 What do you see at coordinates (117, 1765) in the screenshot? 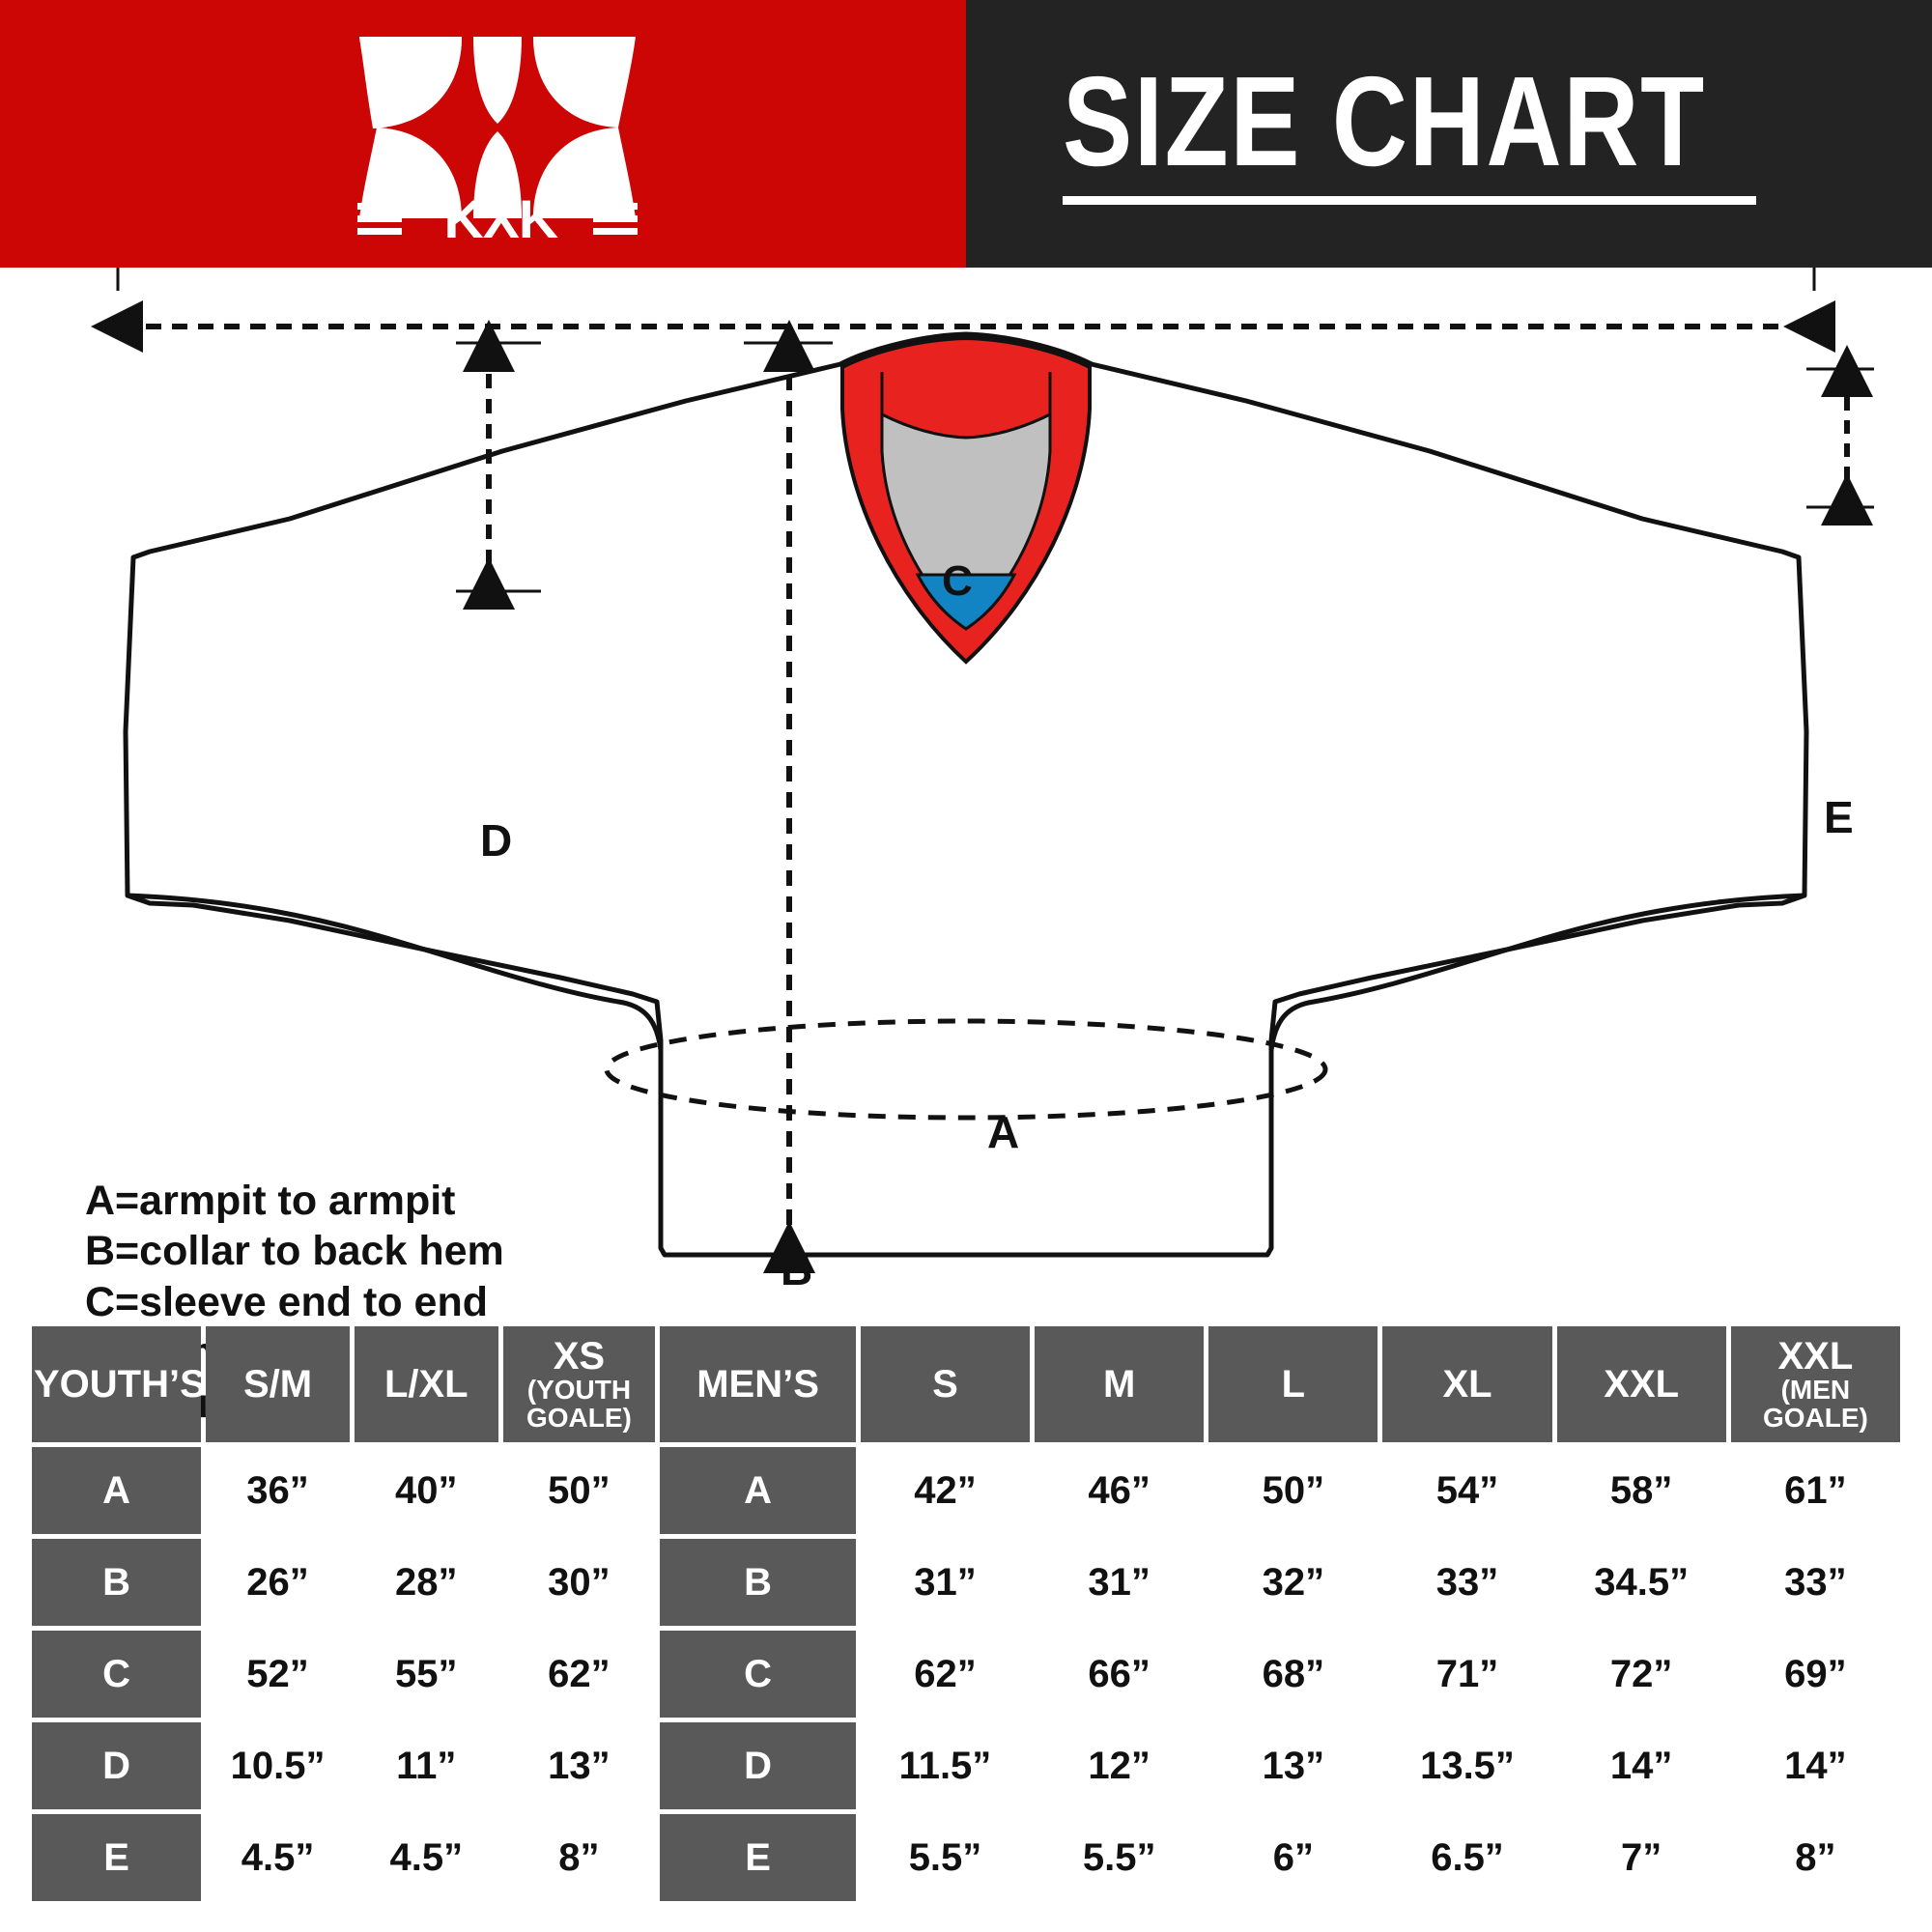
I see `row-label-youth-d: D` at bounding box center [117, 1765].